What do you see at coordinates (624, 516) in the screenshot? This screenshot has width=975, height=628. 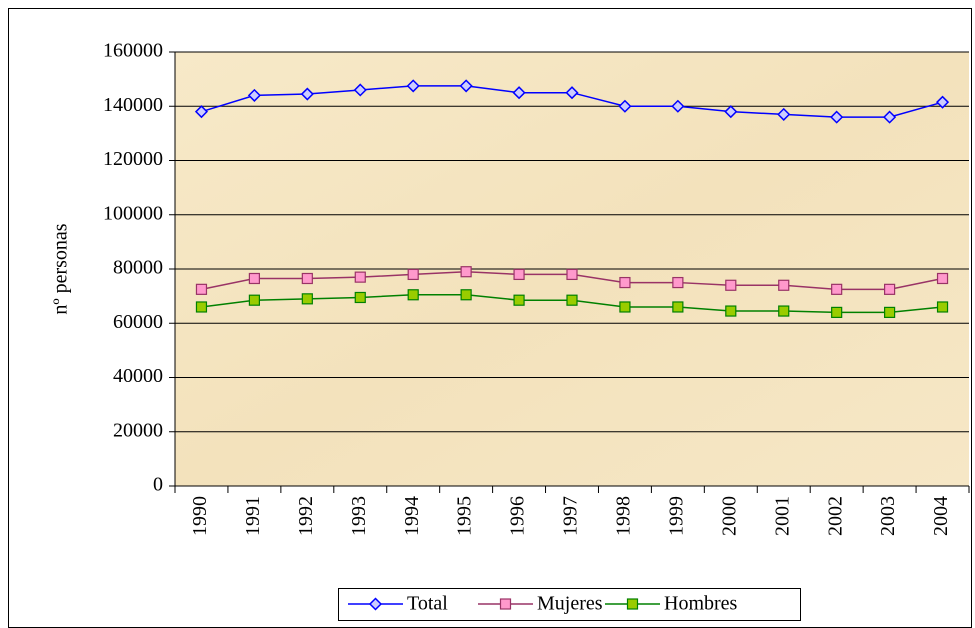 I see `x-tick-label: 1998` at bounding box center [624, 516].